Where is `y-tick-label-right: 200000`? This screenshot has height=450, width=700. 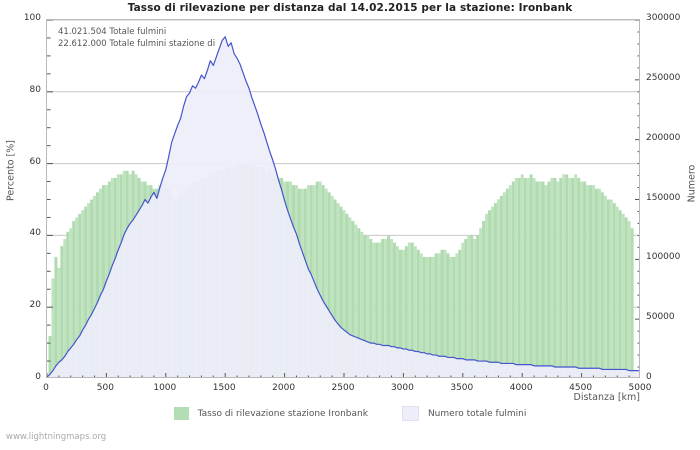 y-tick-label-right: 200000 is located at coordinates (663, 137).